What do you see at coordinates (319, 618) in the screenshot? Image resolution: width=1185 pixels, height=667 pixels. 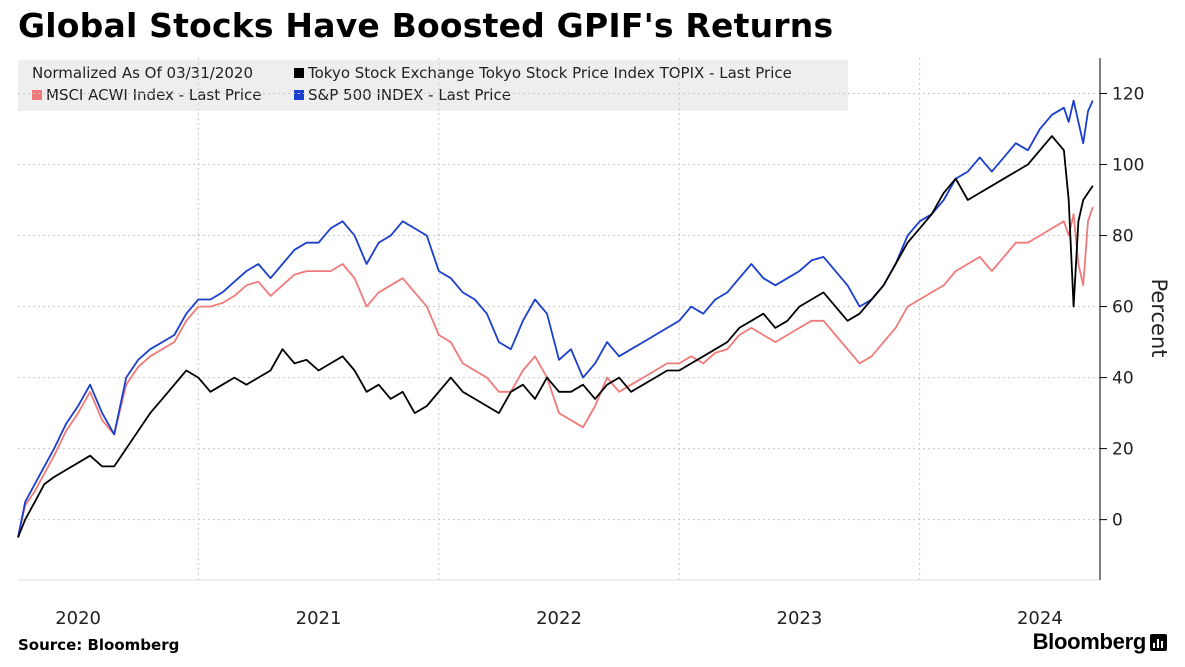 I see `x-year-label: 2021` at bounding box center [319, 618].